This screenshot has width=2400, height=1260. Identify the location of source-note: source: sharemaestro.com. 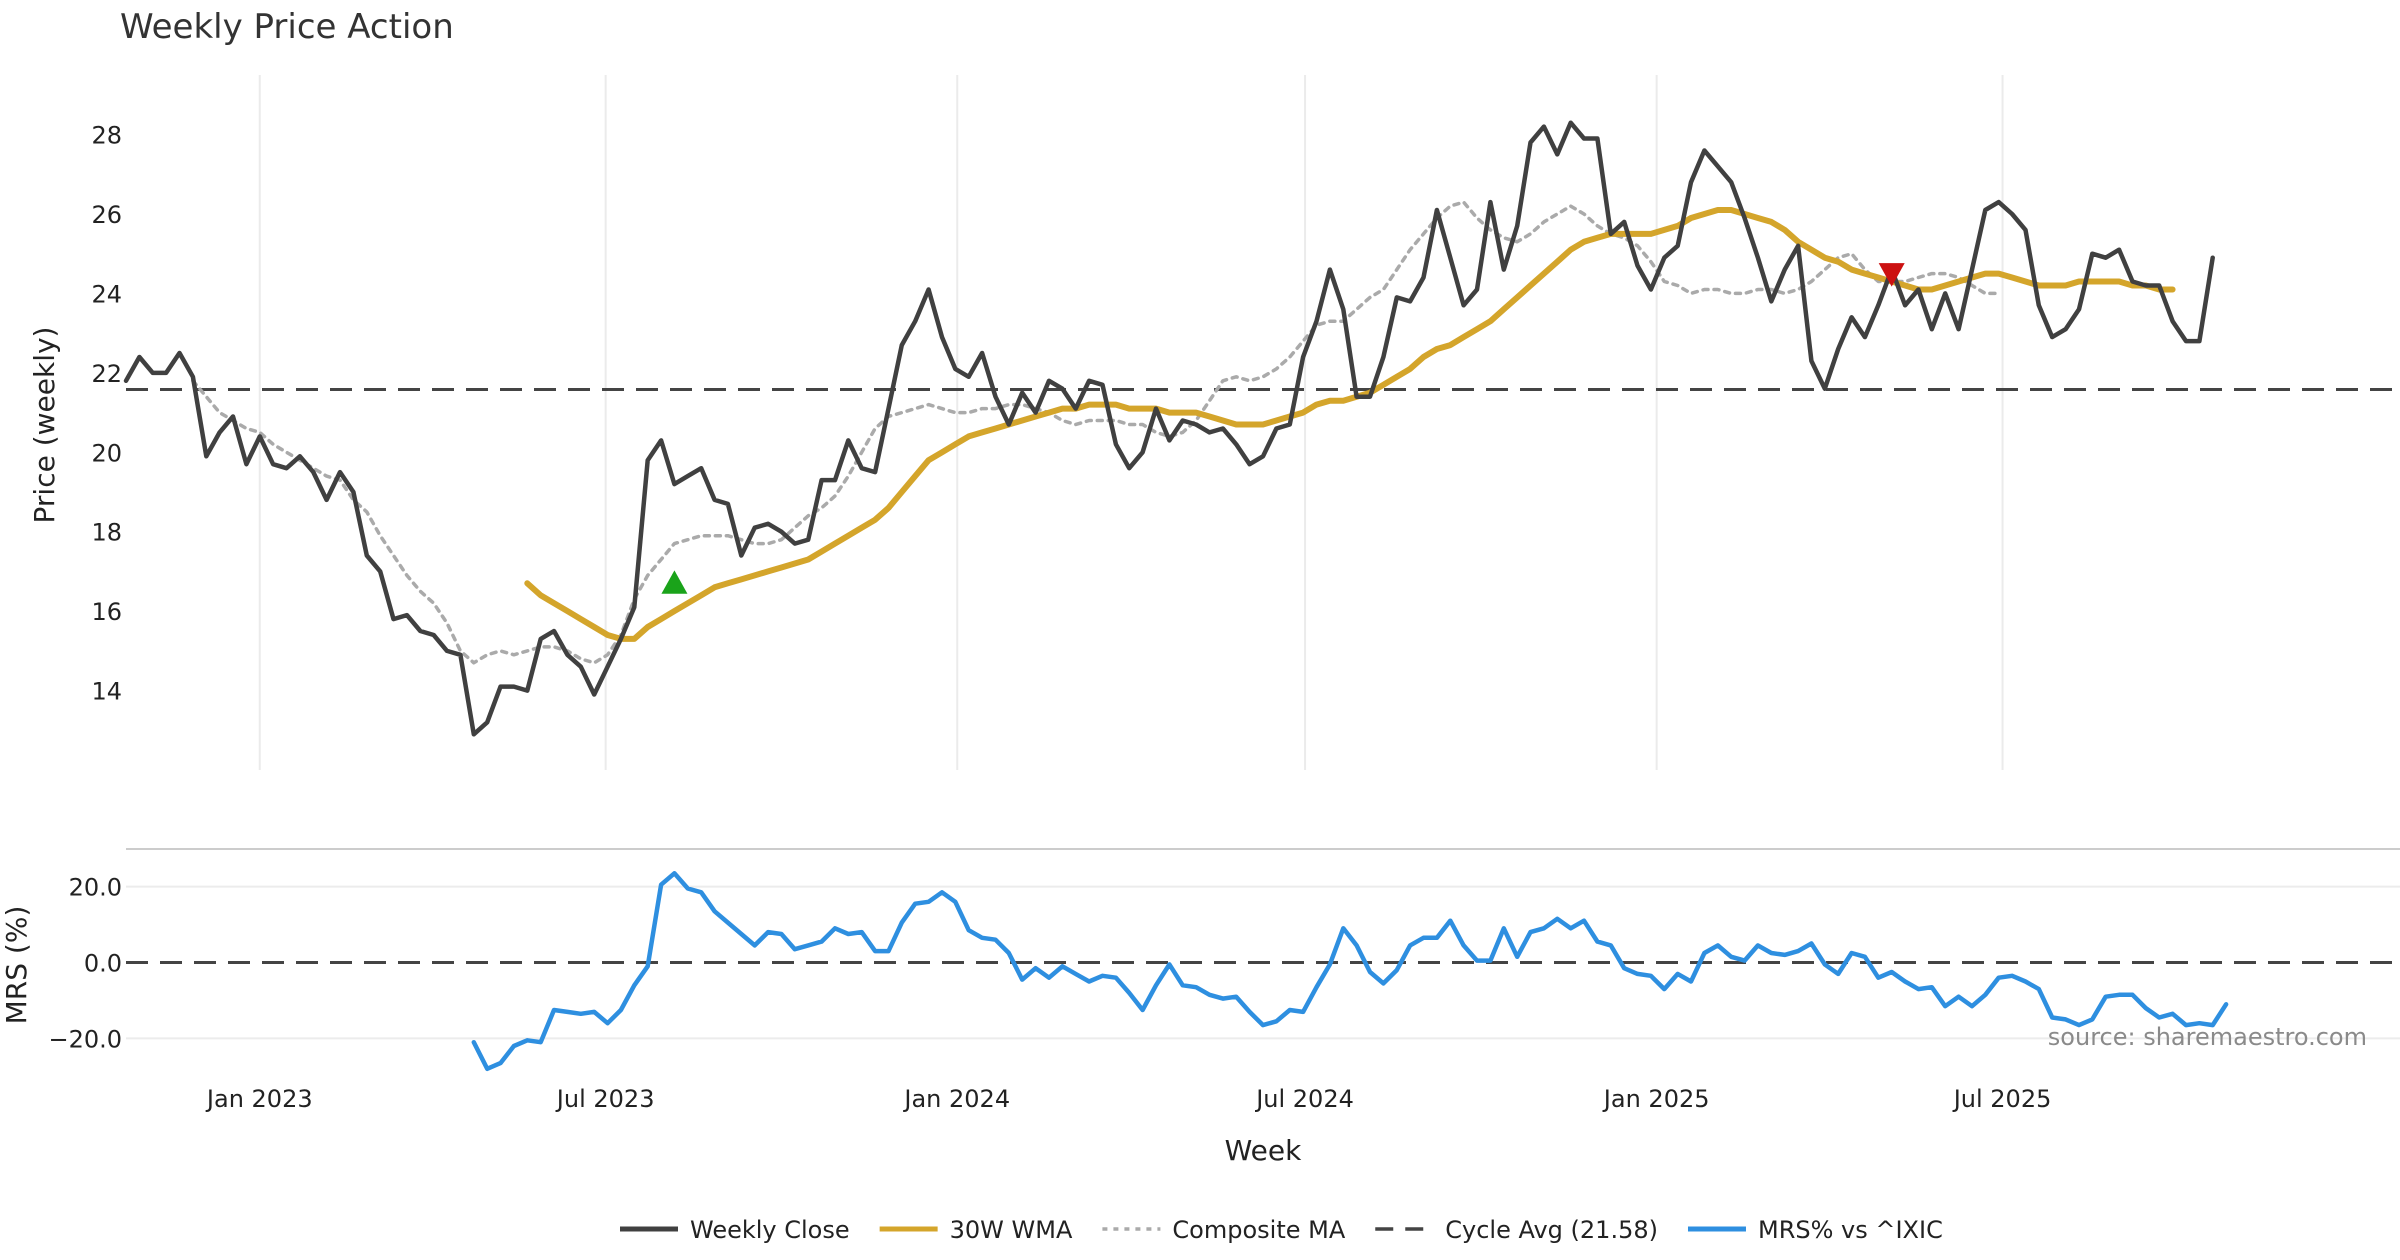
(2207, 1037).